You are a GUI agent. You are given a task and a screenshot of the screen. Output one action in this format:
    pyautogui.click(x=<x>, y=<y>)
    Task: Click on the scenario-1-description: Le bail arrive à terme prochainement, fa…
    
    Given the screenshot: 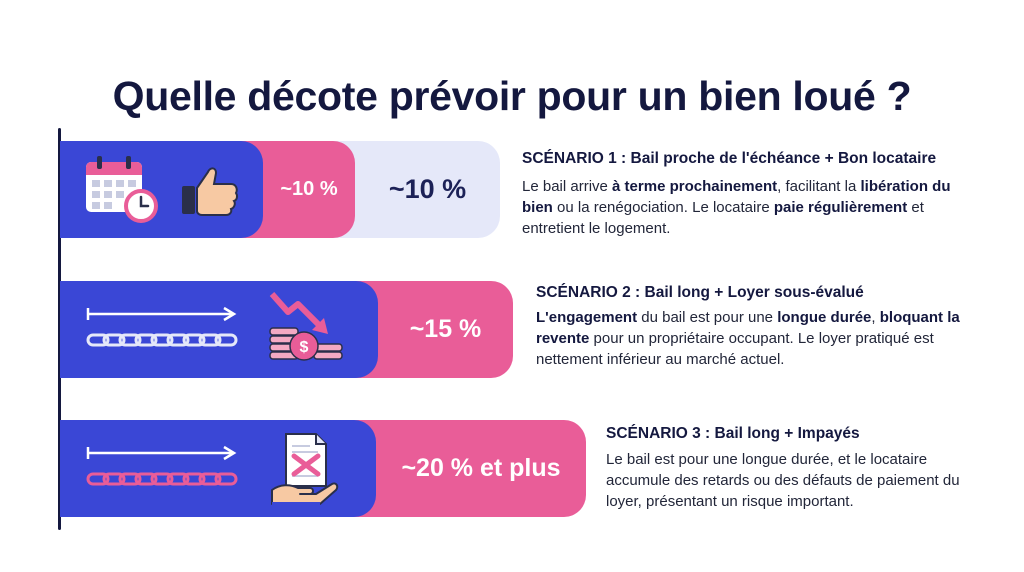 What is the action you would take?
    pyautogui.click(x=742, y=207)
    